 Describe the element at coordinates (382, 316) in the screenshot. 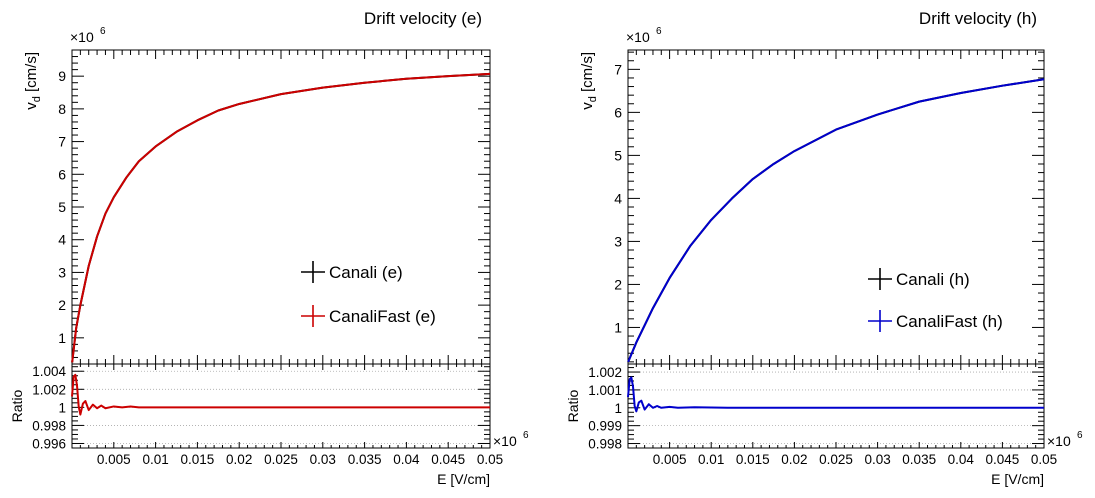

I see `legend-entry-canalifast: CanaliFast (e)` at that location.